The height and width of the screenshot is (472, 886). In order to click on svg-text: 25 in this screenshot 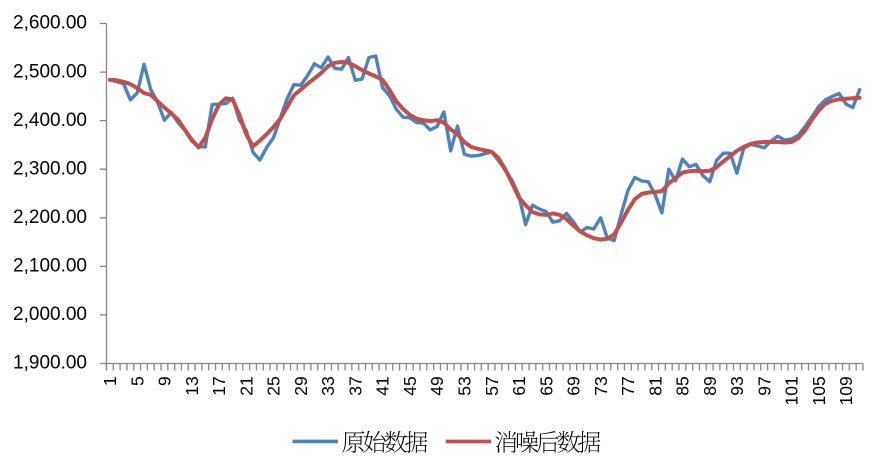, I will do `click(274, 385)`.